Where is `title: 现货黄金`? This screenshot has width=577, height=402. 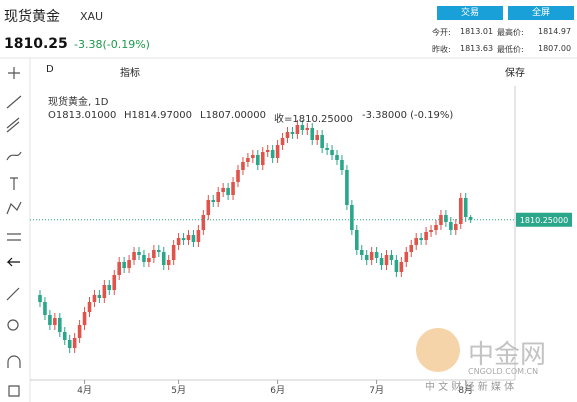
title: 现货黄金 is located at coordinates (32, 17).